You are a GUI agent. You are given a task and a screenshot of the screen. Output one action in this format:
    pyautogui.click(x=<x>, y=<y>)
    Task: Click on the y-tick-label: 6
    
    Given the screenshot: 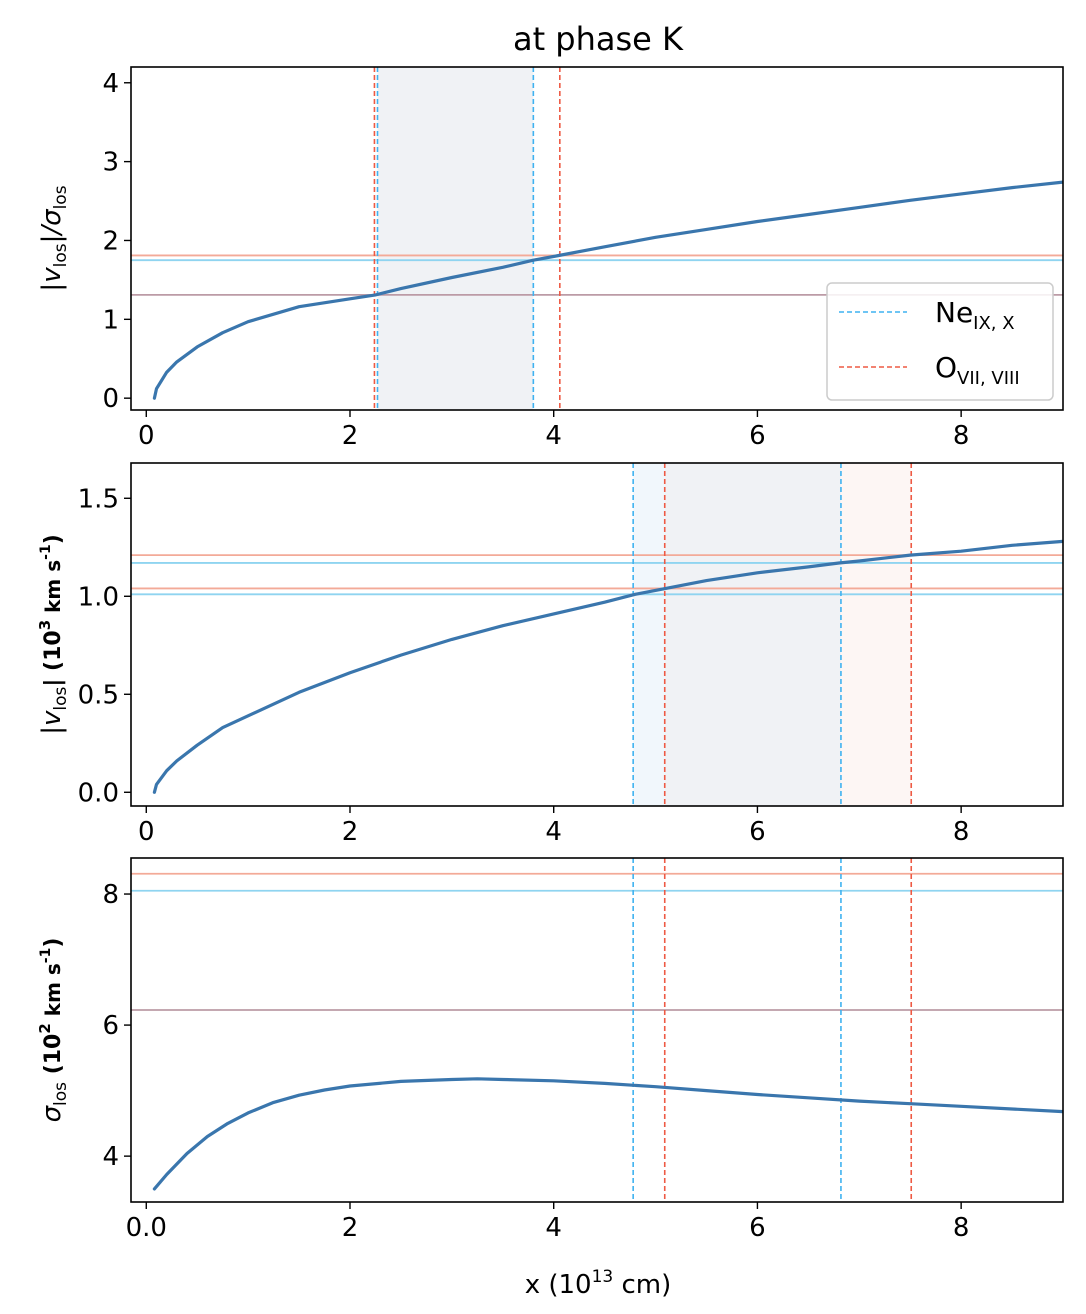 What is the action you would take?
    pyautogui.click(x=110, y=1026)
    